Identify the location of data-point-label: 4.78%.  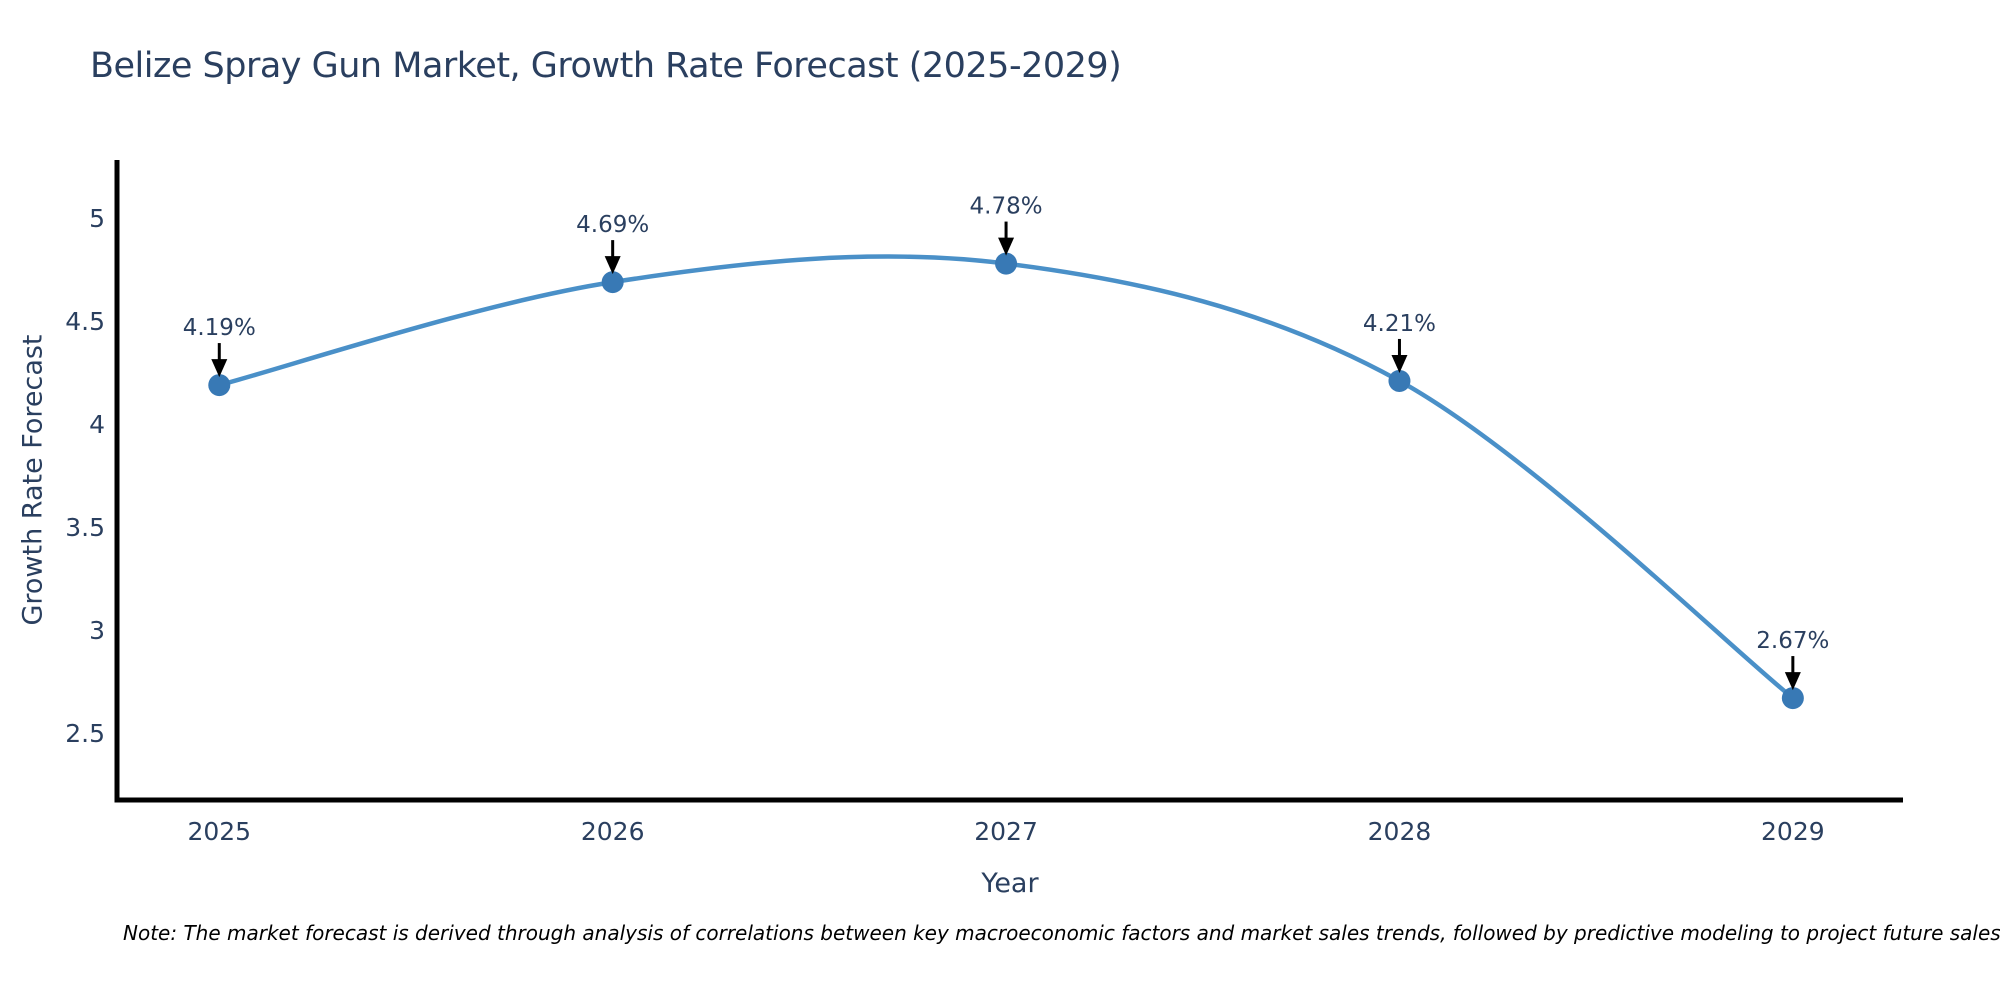
(1006, 207).